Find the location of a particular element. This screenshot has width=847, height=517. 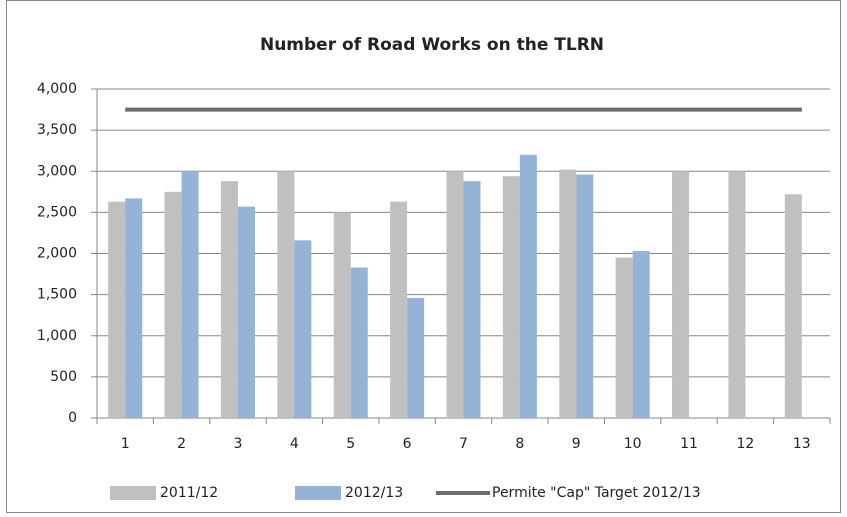

y-tick-label: 0 is located at coordinates (72, 418).